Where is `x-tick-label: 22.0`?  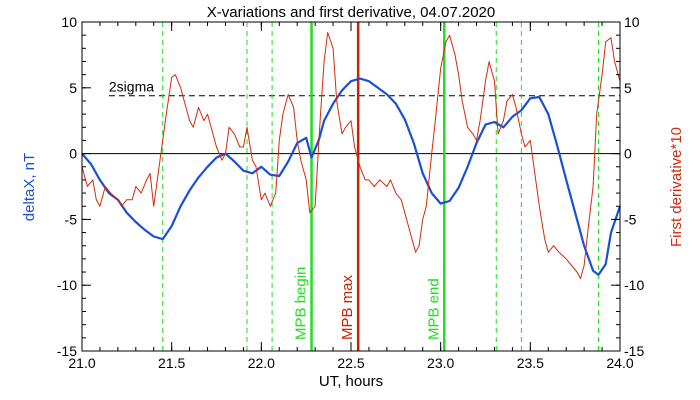 x-tick-label: 22.0 is located at coordinates (261, 363).